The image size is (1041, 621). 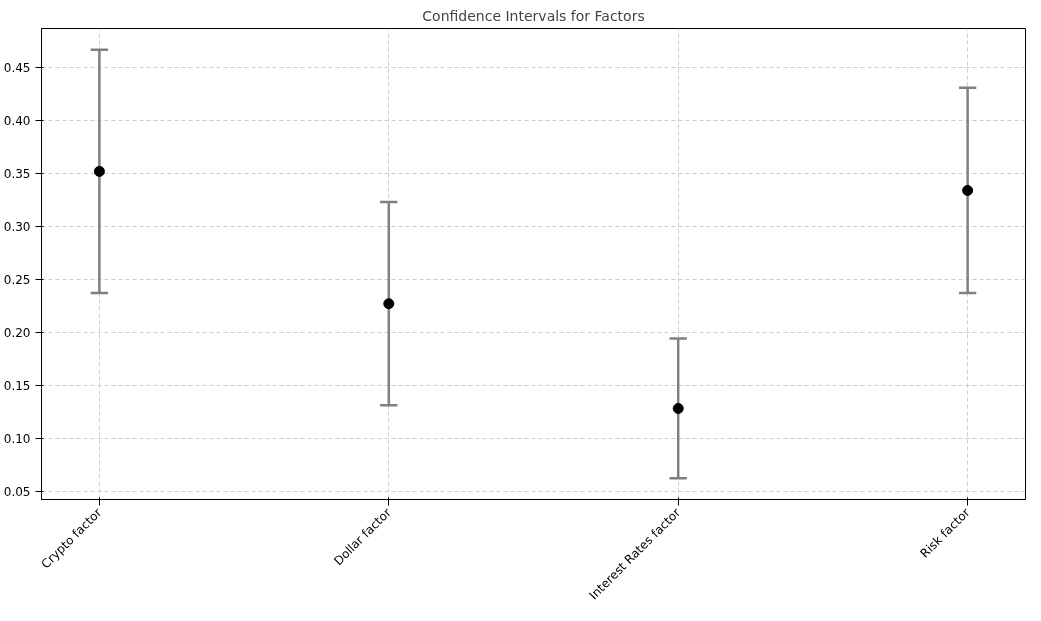 What do you see at coordinates (17, 68) in the screenshot?
I see `y-tick-label: 0.45` at bounding box center [17, 68].